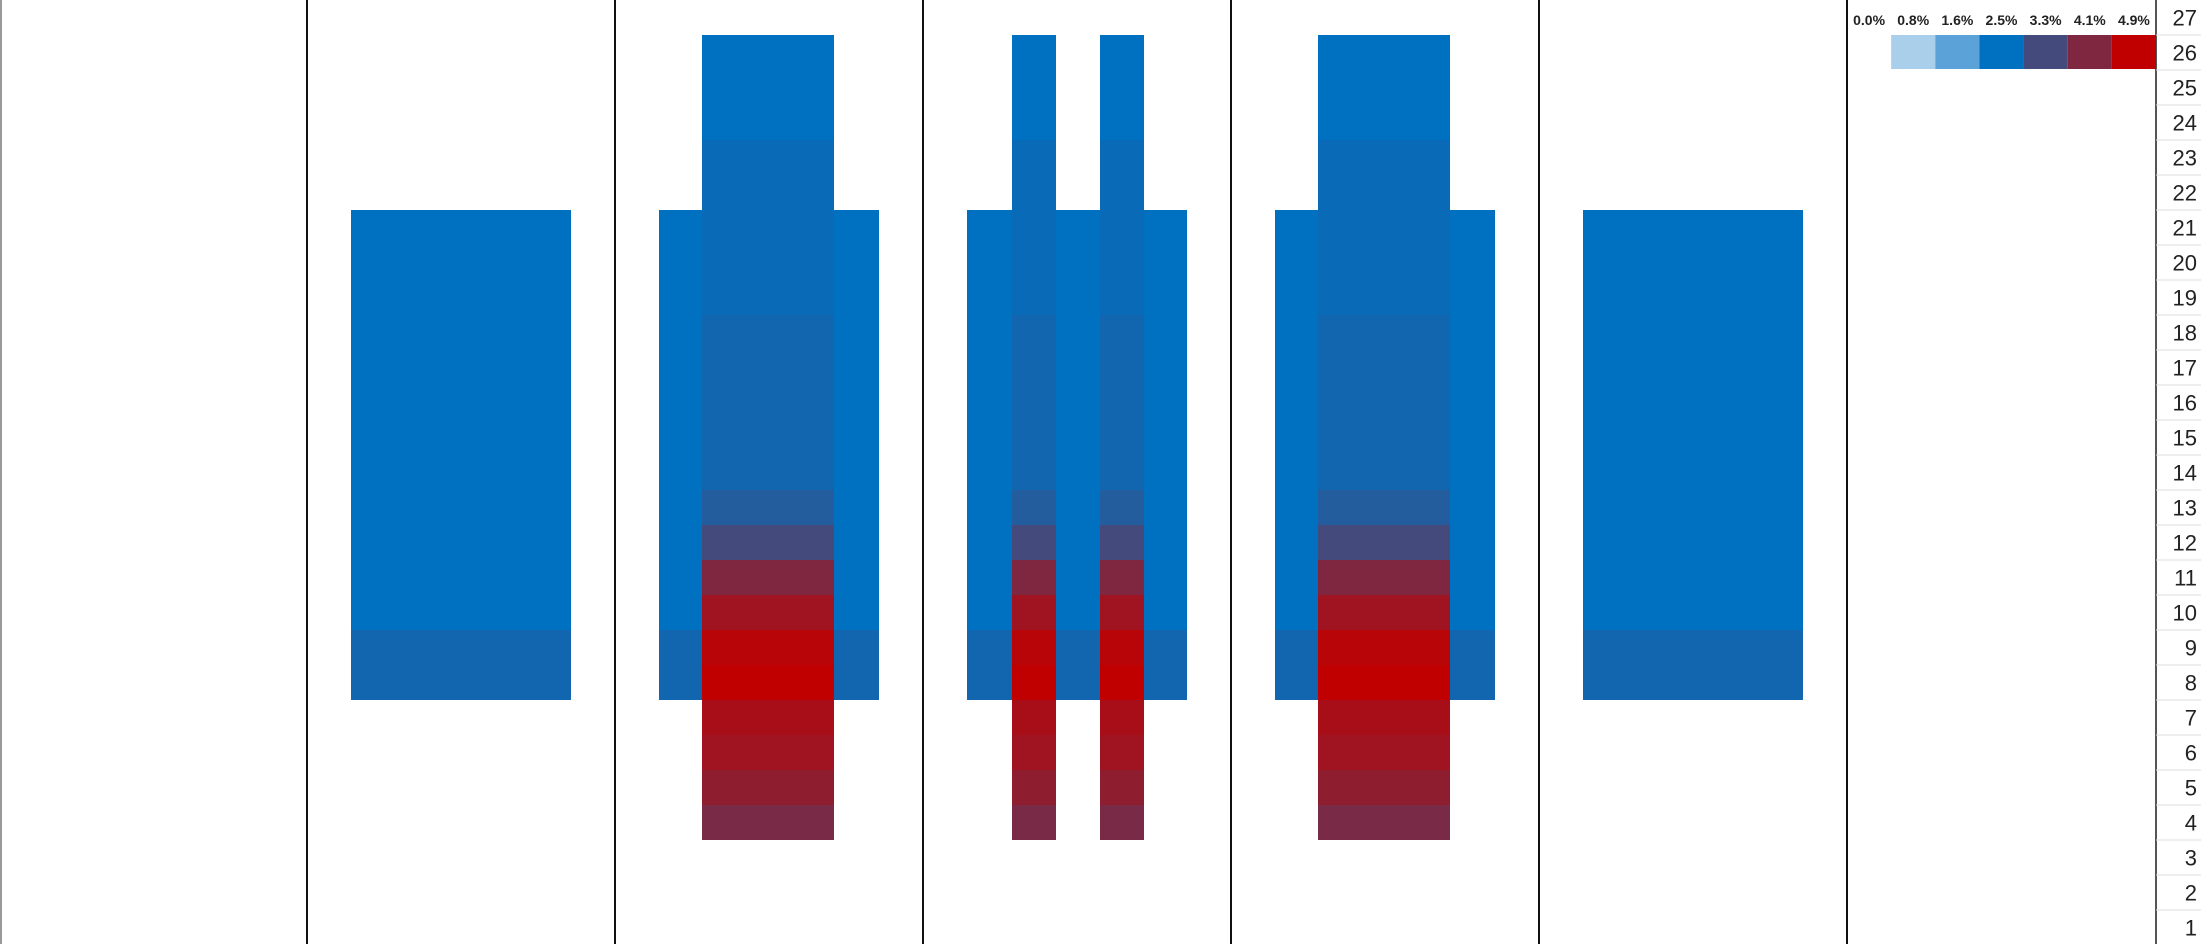 The width and height of the screenshot is (2201, 944). Describe the element at coordinates (1869, 20) in the screenshot. I see `legend-label: 0.0%` at that location.